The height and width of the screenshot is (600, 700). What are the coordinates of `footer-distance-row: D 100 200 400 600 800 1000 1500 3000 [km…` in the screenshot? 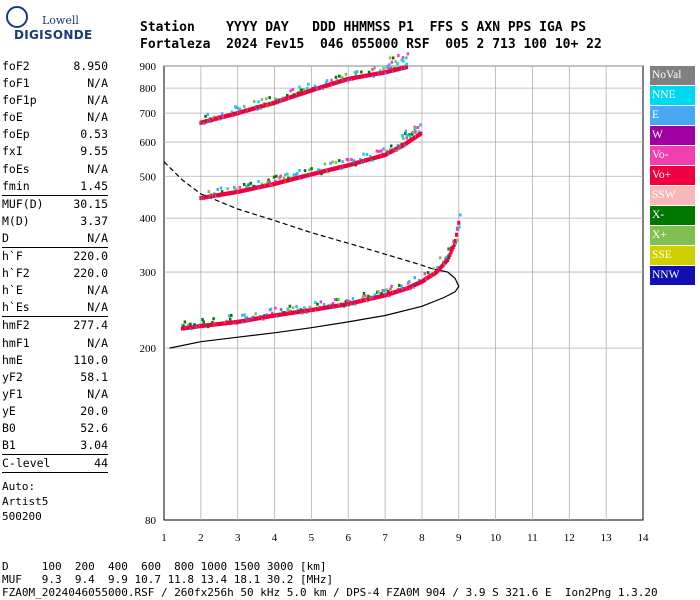 It's located at (164, 566).